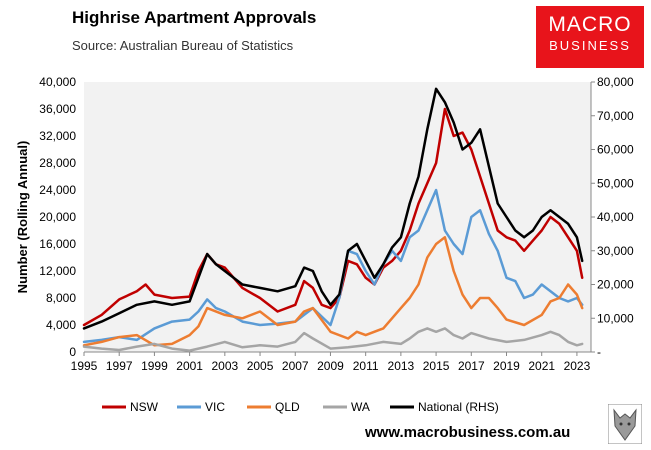 This screenshot has width=651, height=450. I want to click on x-tick-label: 2023, so click(577, 366).